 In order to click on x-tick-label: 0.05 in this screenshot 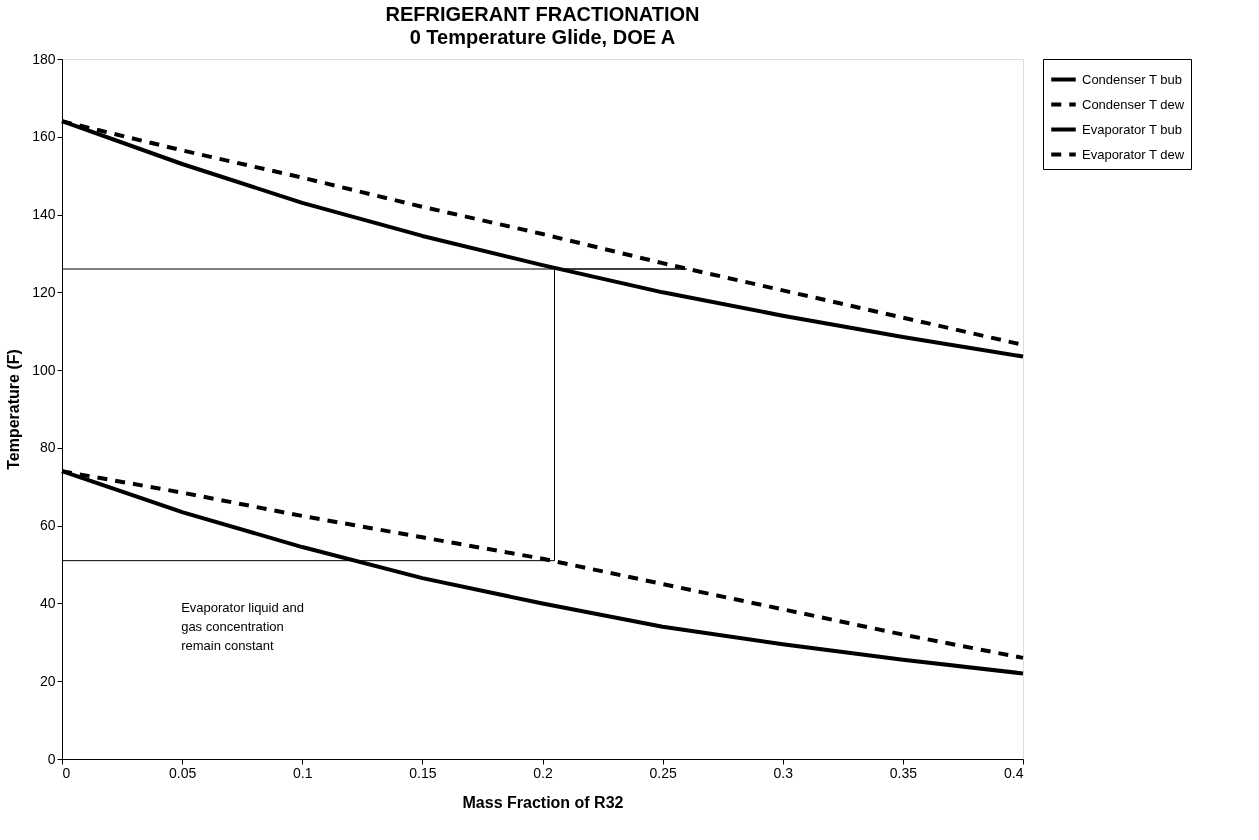, I will do `click(183, 772)`.